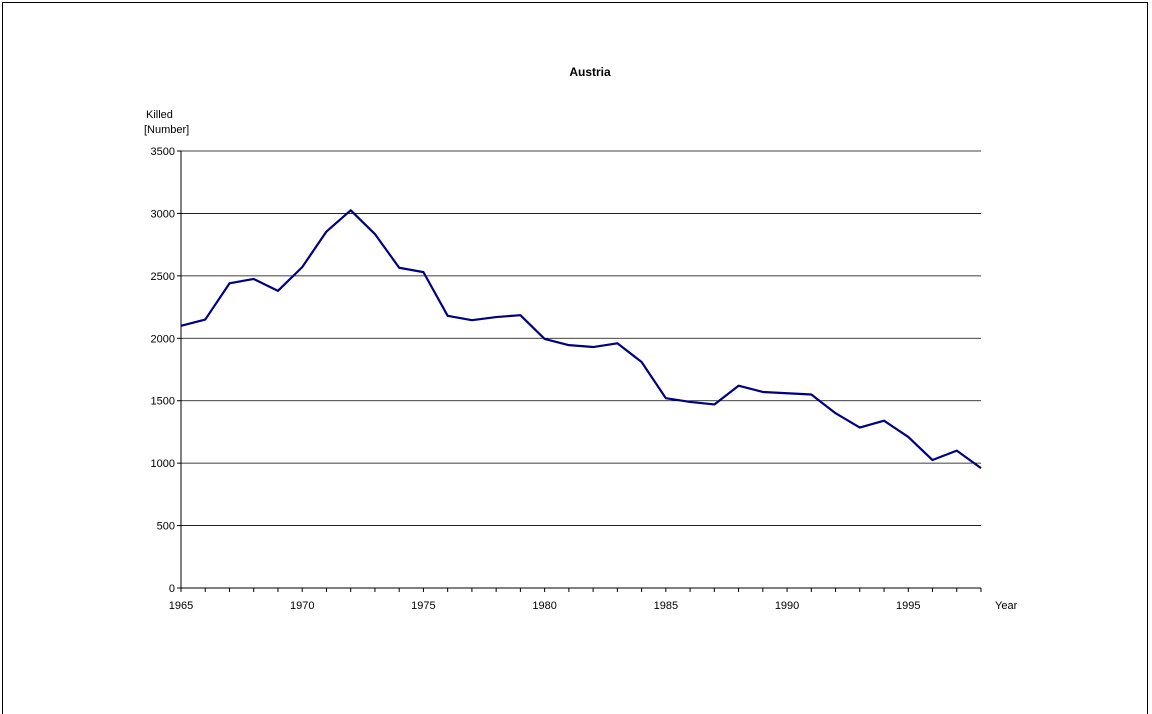 The height and width of the screenshot is (714, 1152). Describe the element at coordinates (302, 606) in the screenshot. I see `x-tick-label-1970: 1970` at that location.